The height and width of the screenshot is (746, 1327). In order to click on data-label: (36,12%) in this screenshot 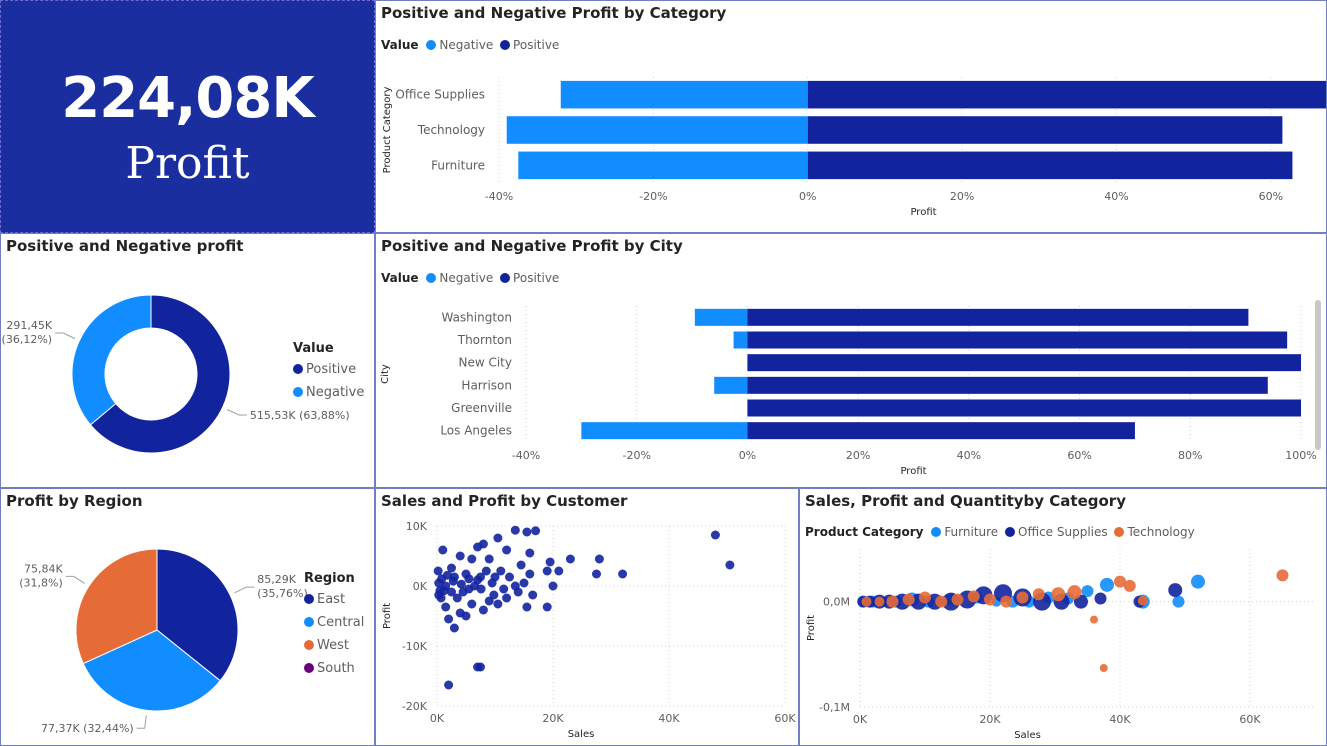, I will do `click(27, 339)`.